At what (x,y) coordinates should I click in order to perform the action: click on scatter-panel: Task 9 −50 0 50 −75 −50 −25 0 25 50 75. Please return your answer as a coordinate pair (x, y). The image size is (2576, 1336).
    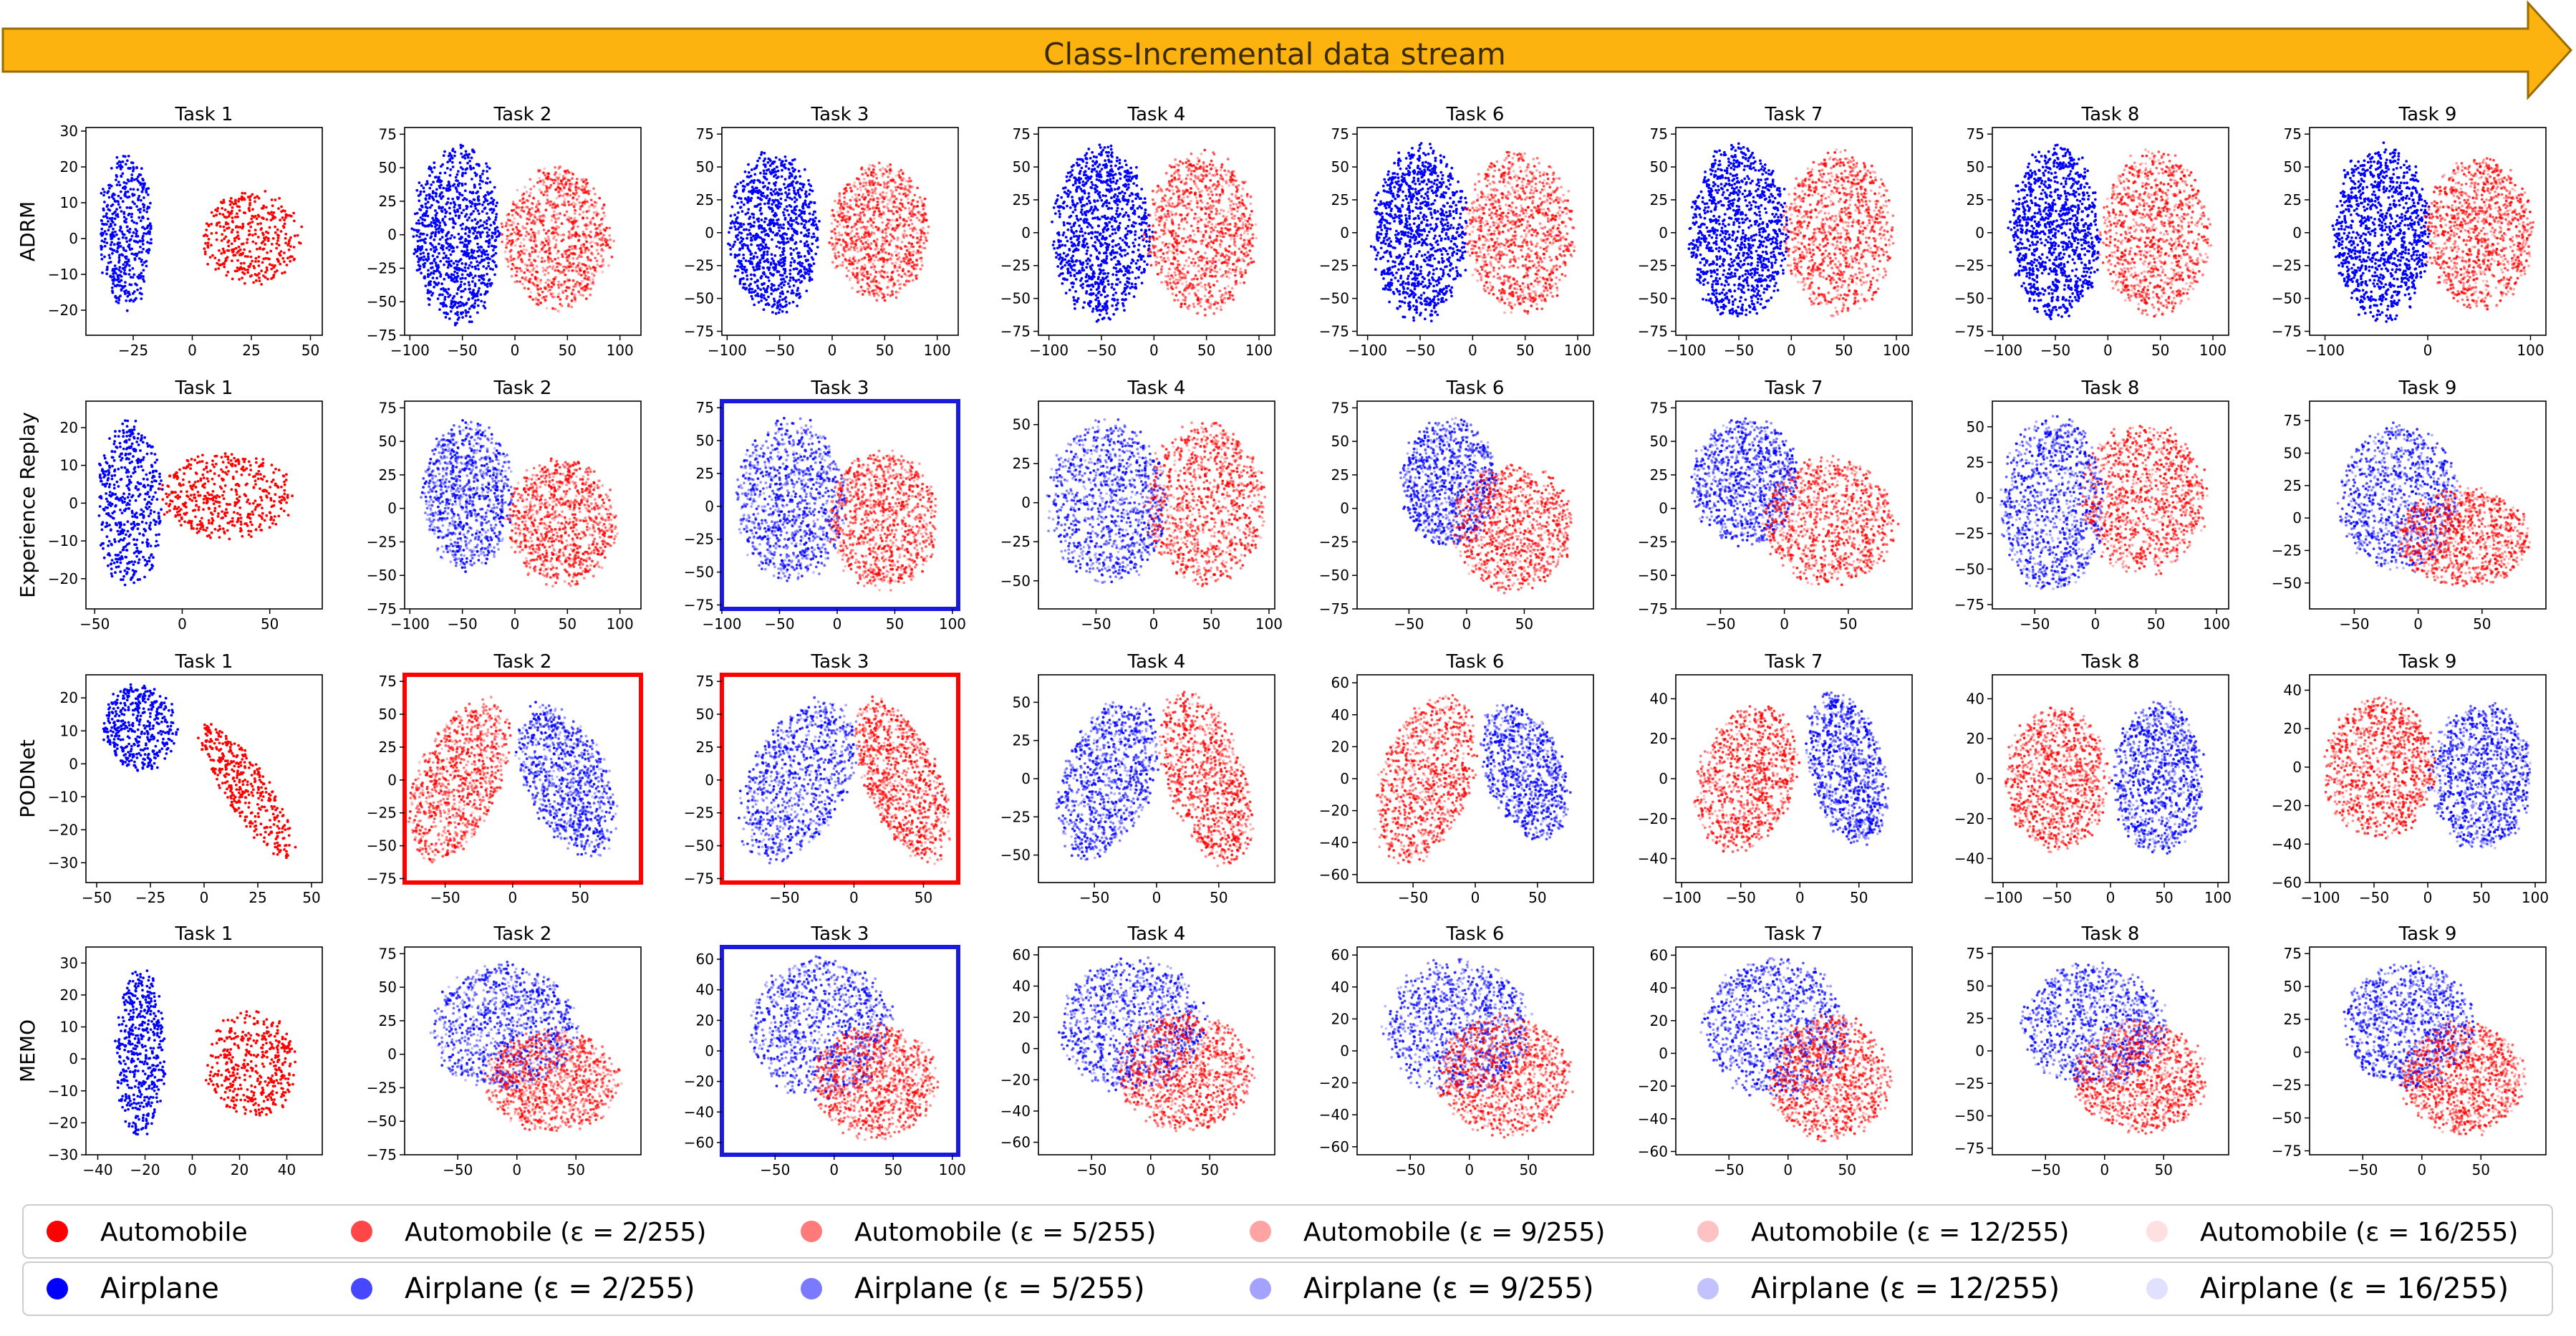
    Looking at the image, I should click on (2409, 1050).